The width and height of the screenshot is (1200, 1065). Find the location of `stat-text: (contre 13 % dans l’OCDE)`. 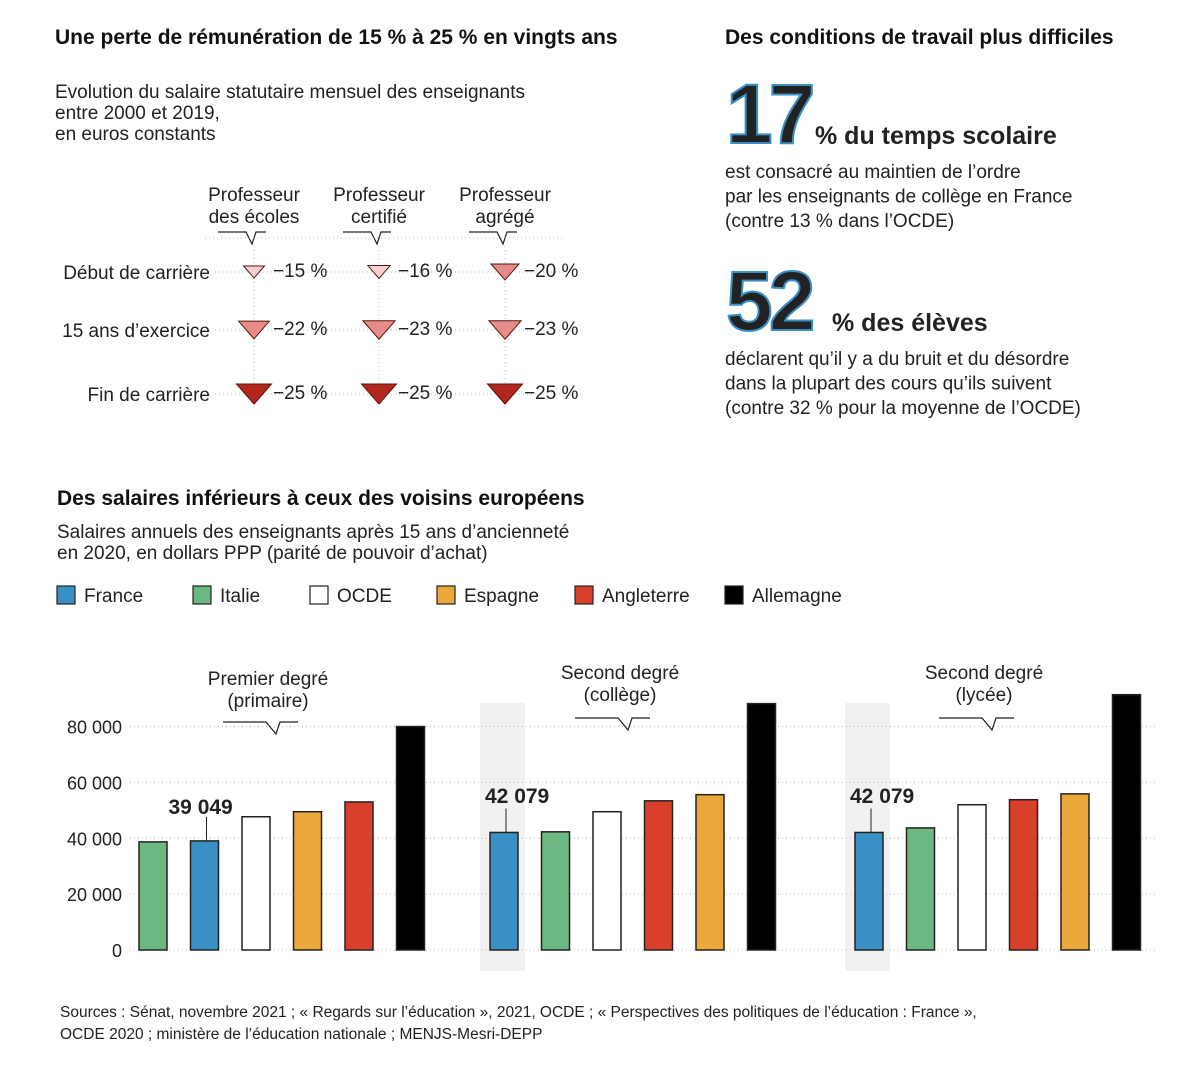

stat-text: (contre 13 % dans l’OCDE) is located at coordinates (839, 221).